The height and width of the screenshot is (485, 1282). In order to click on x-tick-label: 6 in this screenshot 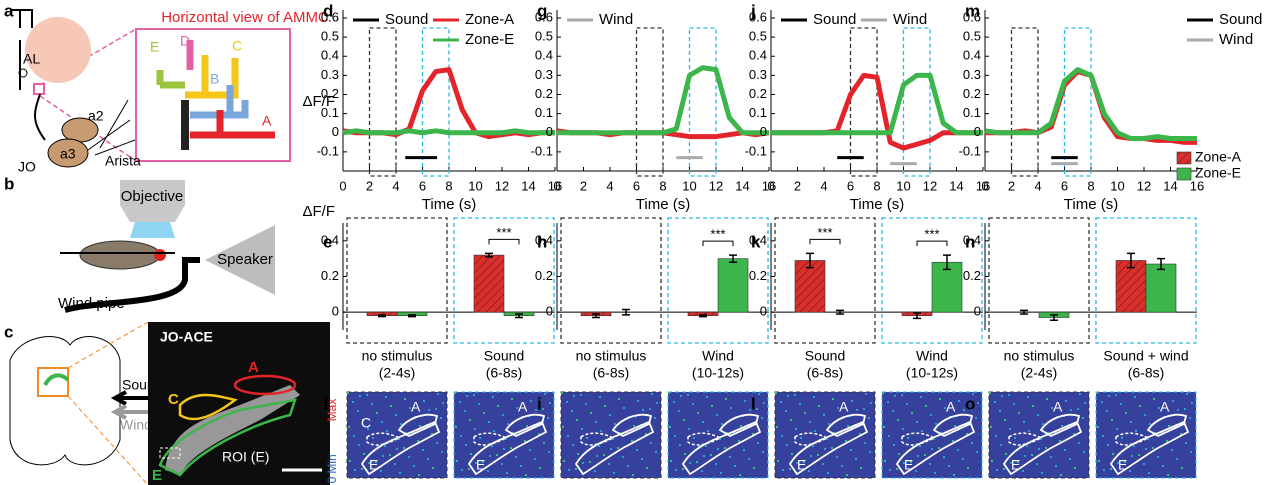, I will do `click(1064, 185)`.